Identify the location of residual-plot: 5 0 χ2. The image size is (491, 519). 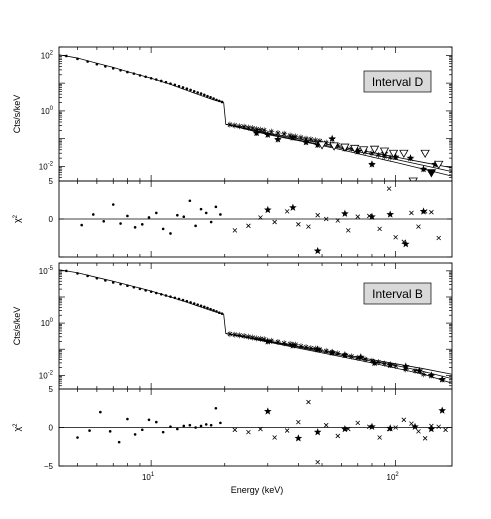
(232, 217).